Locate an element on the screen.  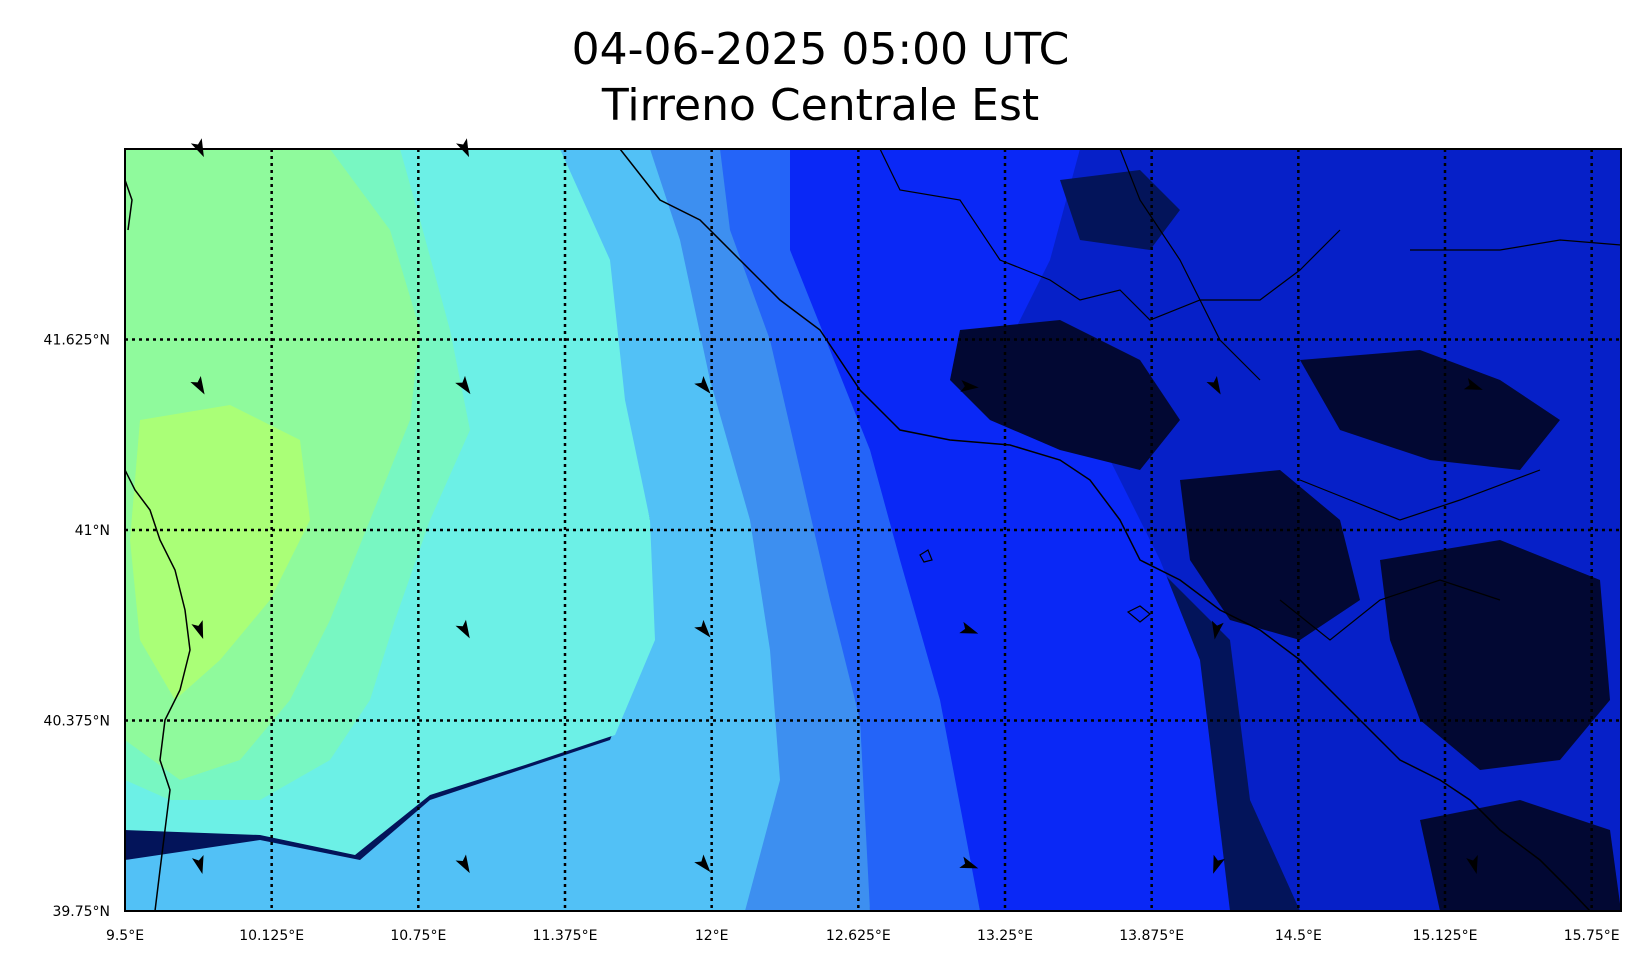
longitude-tick-label: 13.25°E is located at coordinates (1005, 936).